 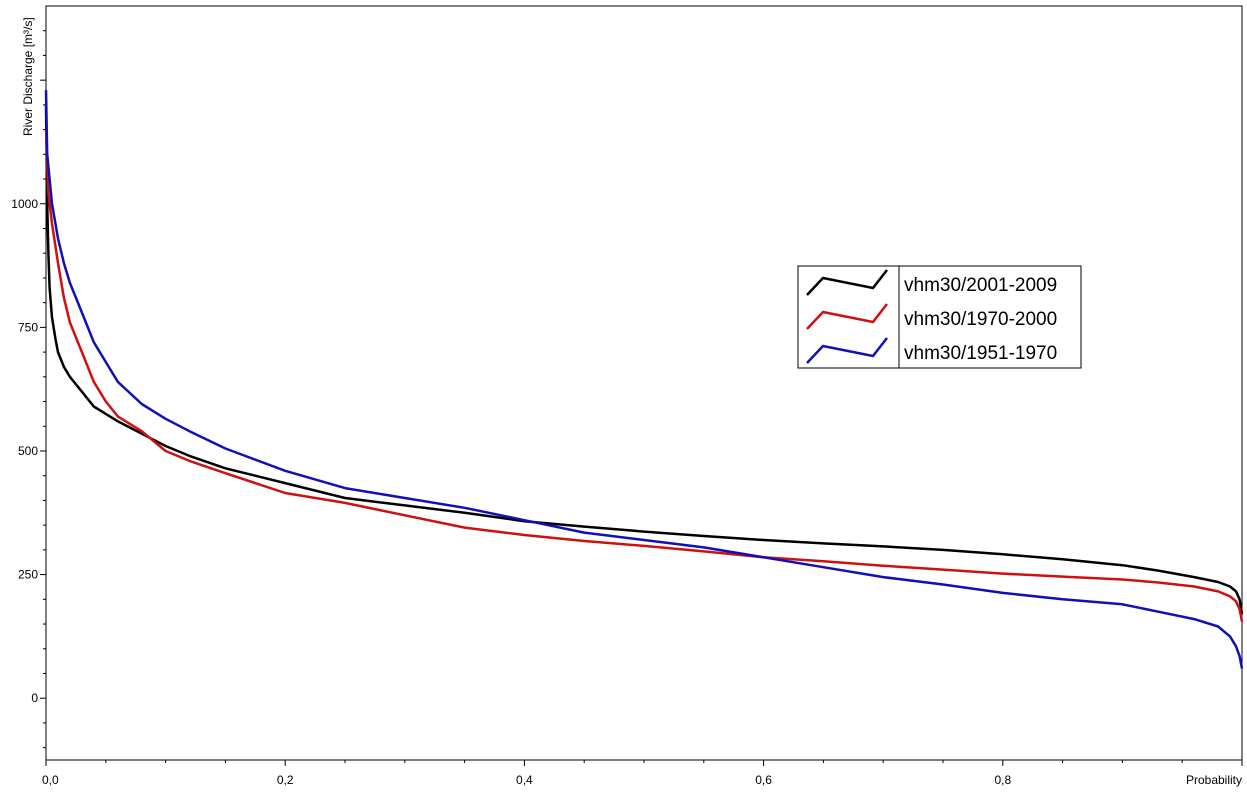 What do you see at coordinates (1214, 780) in the screenshot?
I see `x-axis-label: Probability` at bounding box center [1214, 780].